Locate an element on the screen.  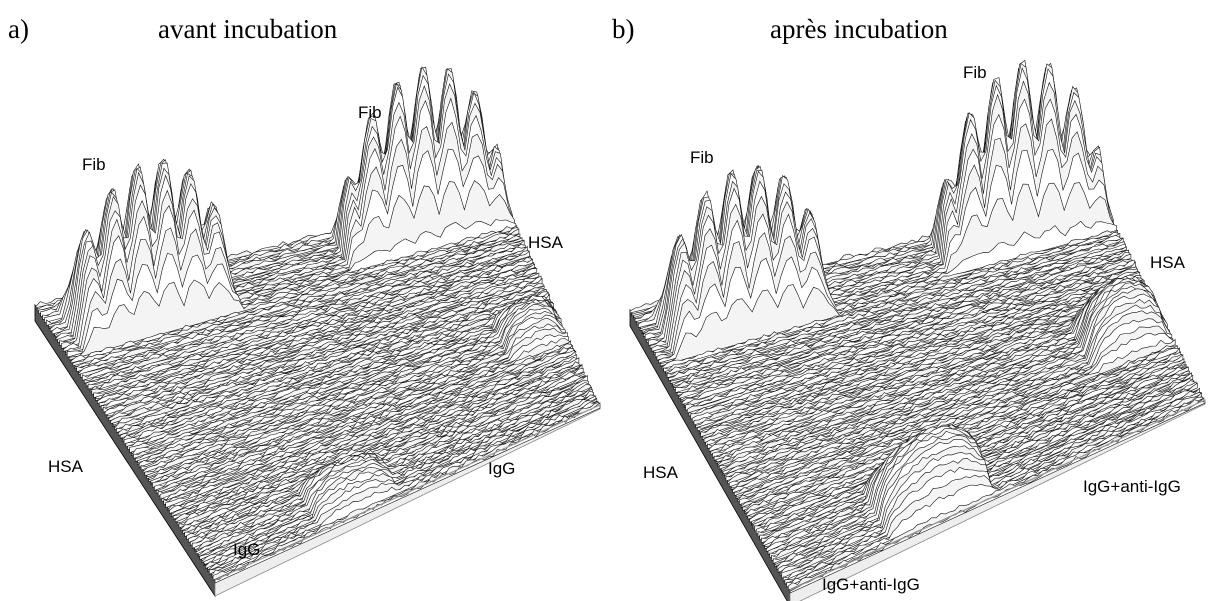
panel-title: avant incubation is located at coordinates (248, 29).